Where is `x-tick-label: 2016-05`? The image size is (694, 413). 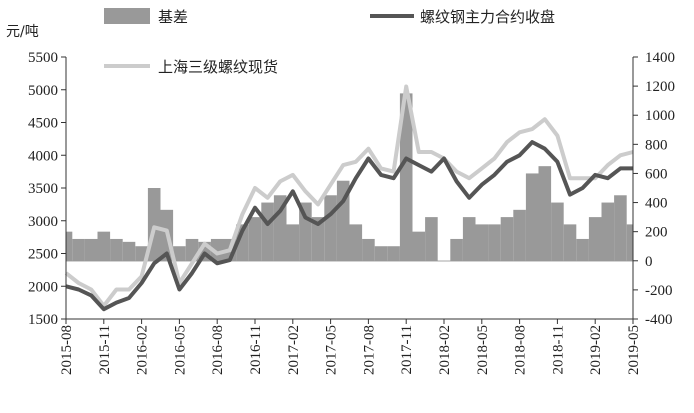
x-tick-label: 2016-05 is located at coordinates (180, 350).